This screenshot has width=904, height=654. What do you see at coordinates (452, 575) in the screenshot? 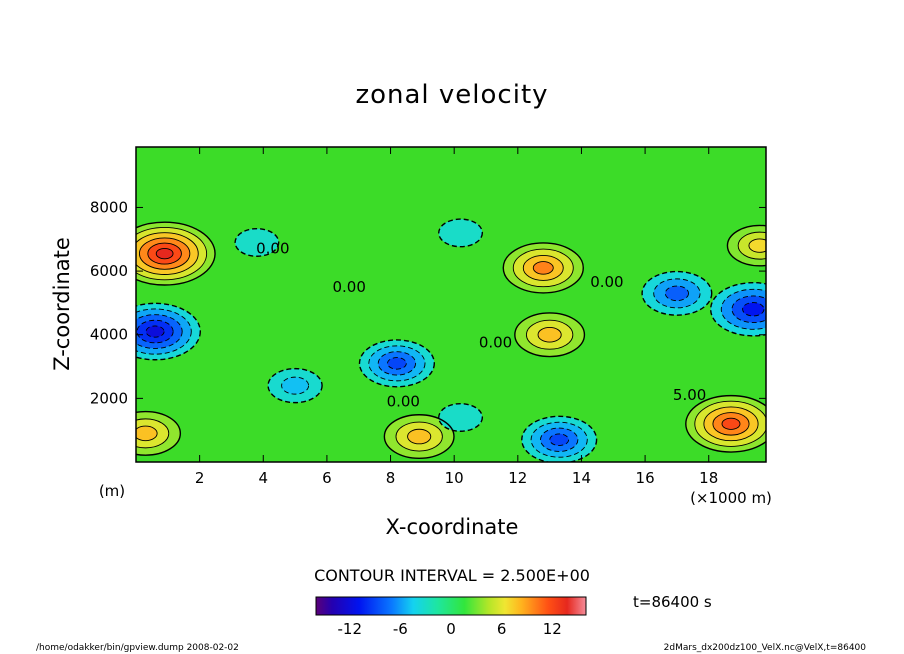
I see `contour-interval-label: CONTOUR INTERVAL = 2.500E+00` at bounding box center [452, 575].